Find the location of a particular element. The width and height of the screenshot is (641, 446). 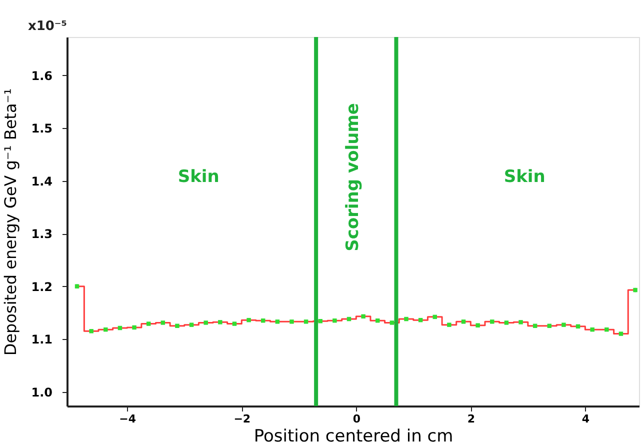

annotation: Scoring volume is located at coordinates (353, 177).